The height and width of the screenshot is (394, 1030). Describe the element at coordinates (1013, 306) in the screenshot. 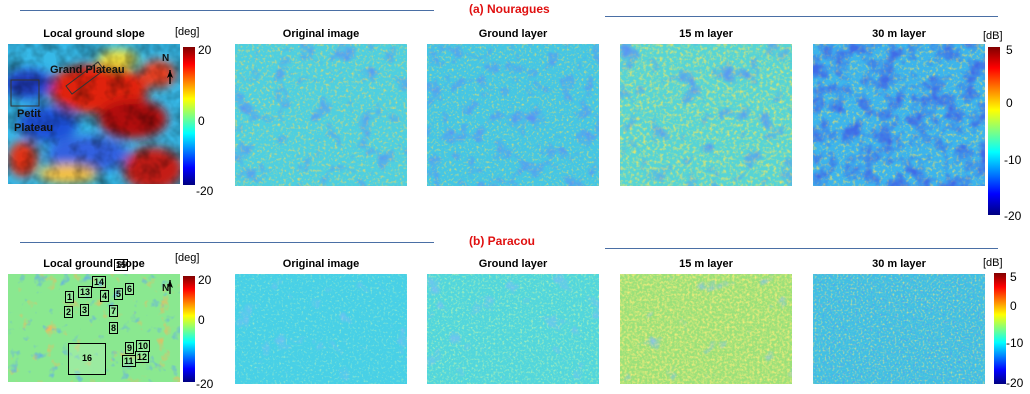

I see `row-b-db-tick-0: 0` at that location.